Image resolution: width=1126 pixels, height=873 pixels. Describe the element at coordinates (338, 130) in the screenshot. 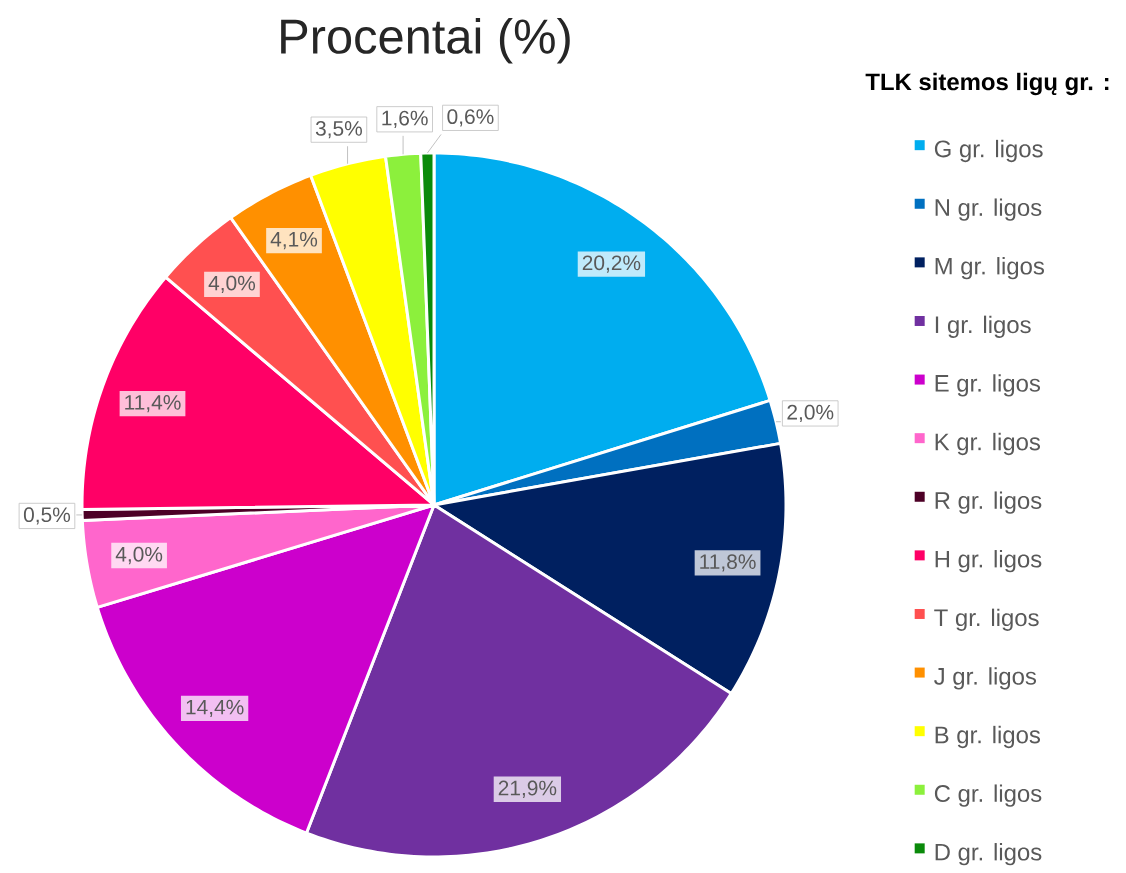

I see `data-label: 3,5%` at that location.